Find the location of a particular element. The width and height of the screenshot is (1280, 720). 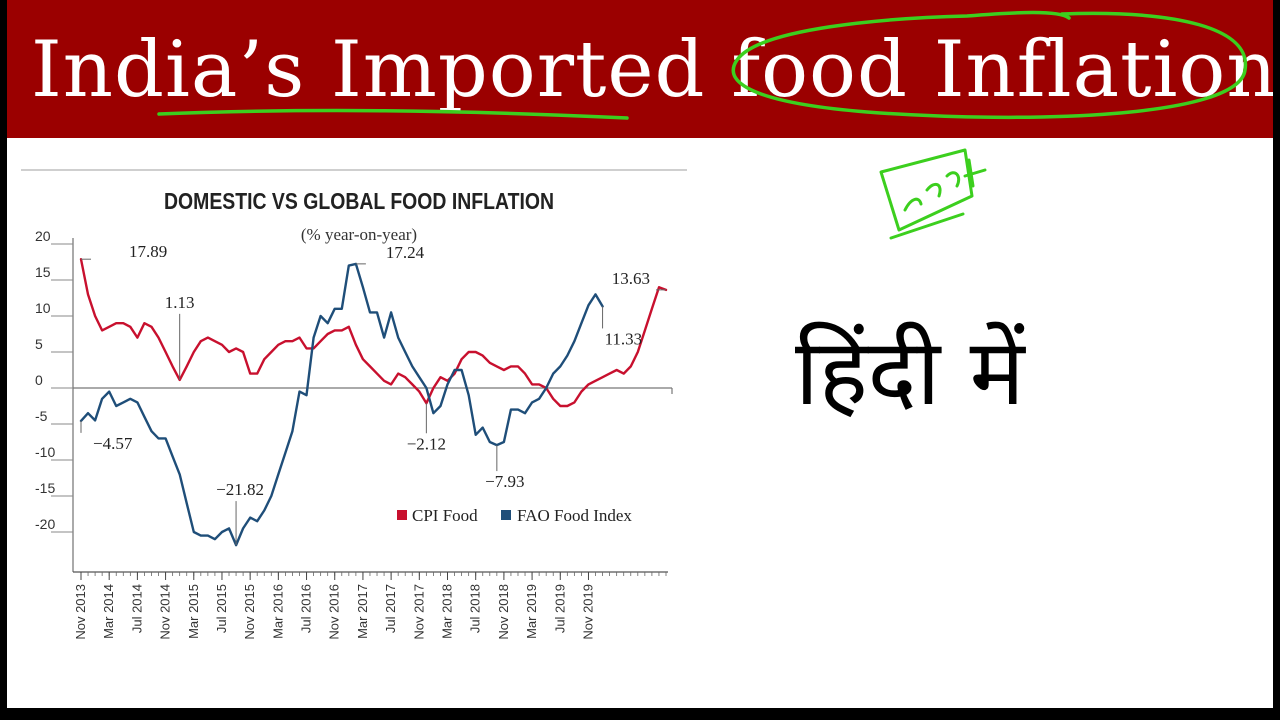

hindi-caption: हिंदी में is located at coordinates (910, 372).